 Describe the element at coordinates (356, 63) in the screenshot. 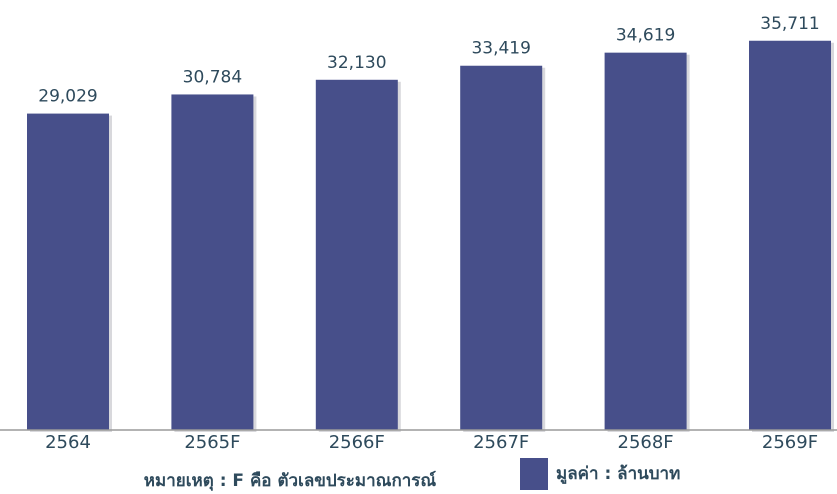

I see `value-label: 32,130` at that location.